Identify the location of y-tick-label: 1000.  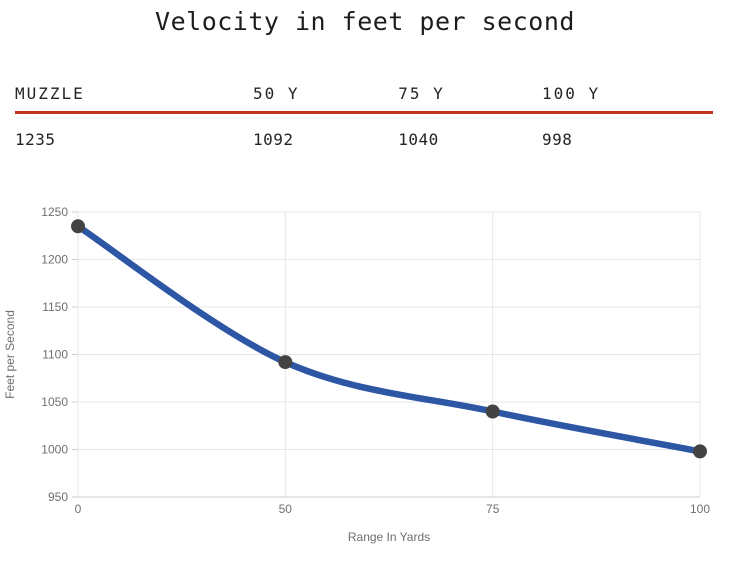
(54, 450).